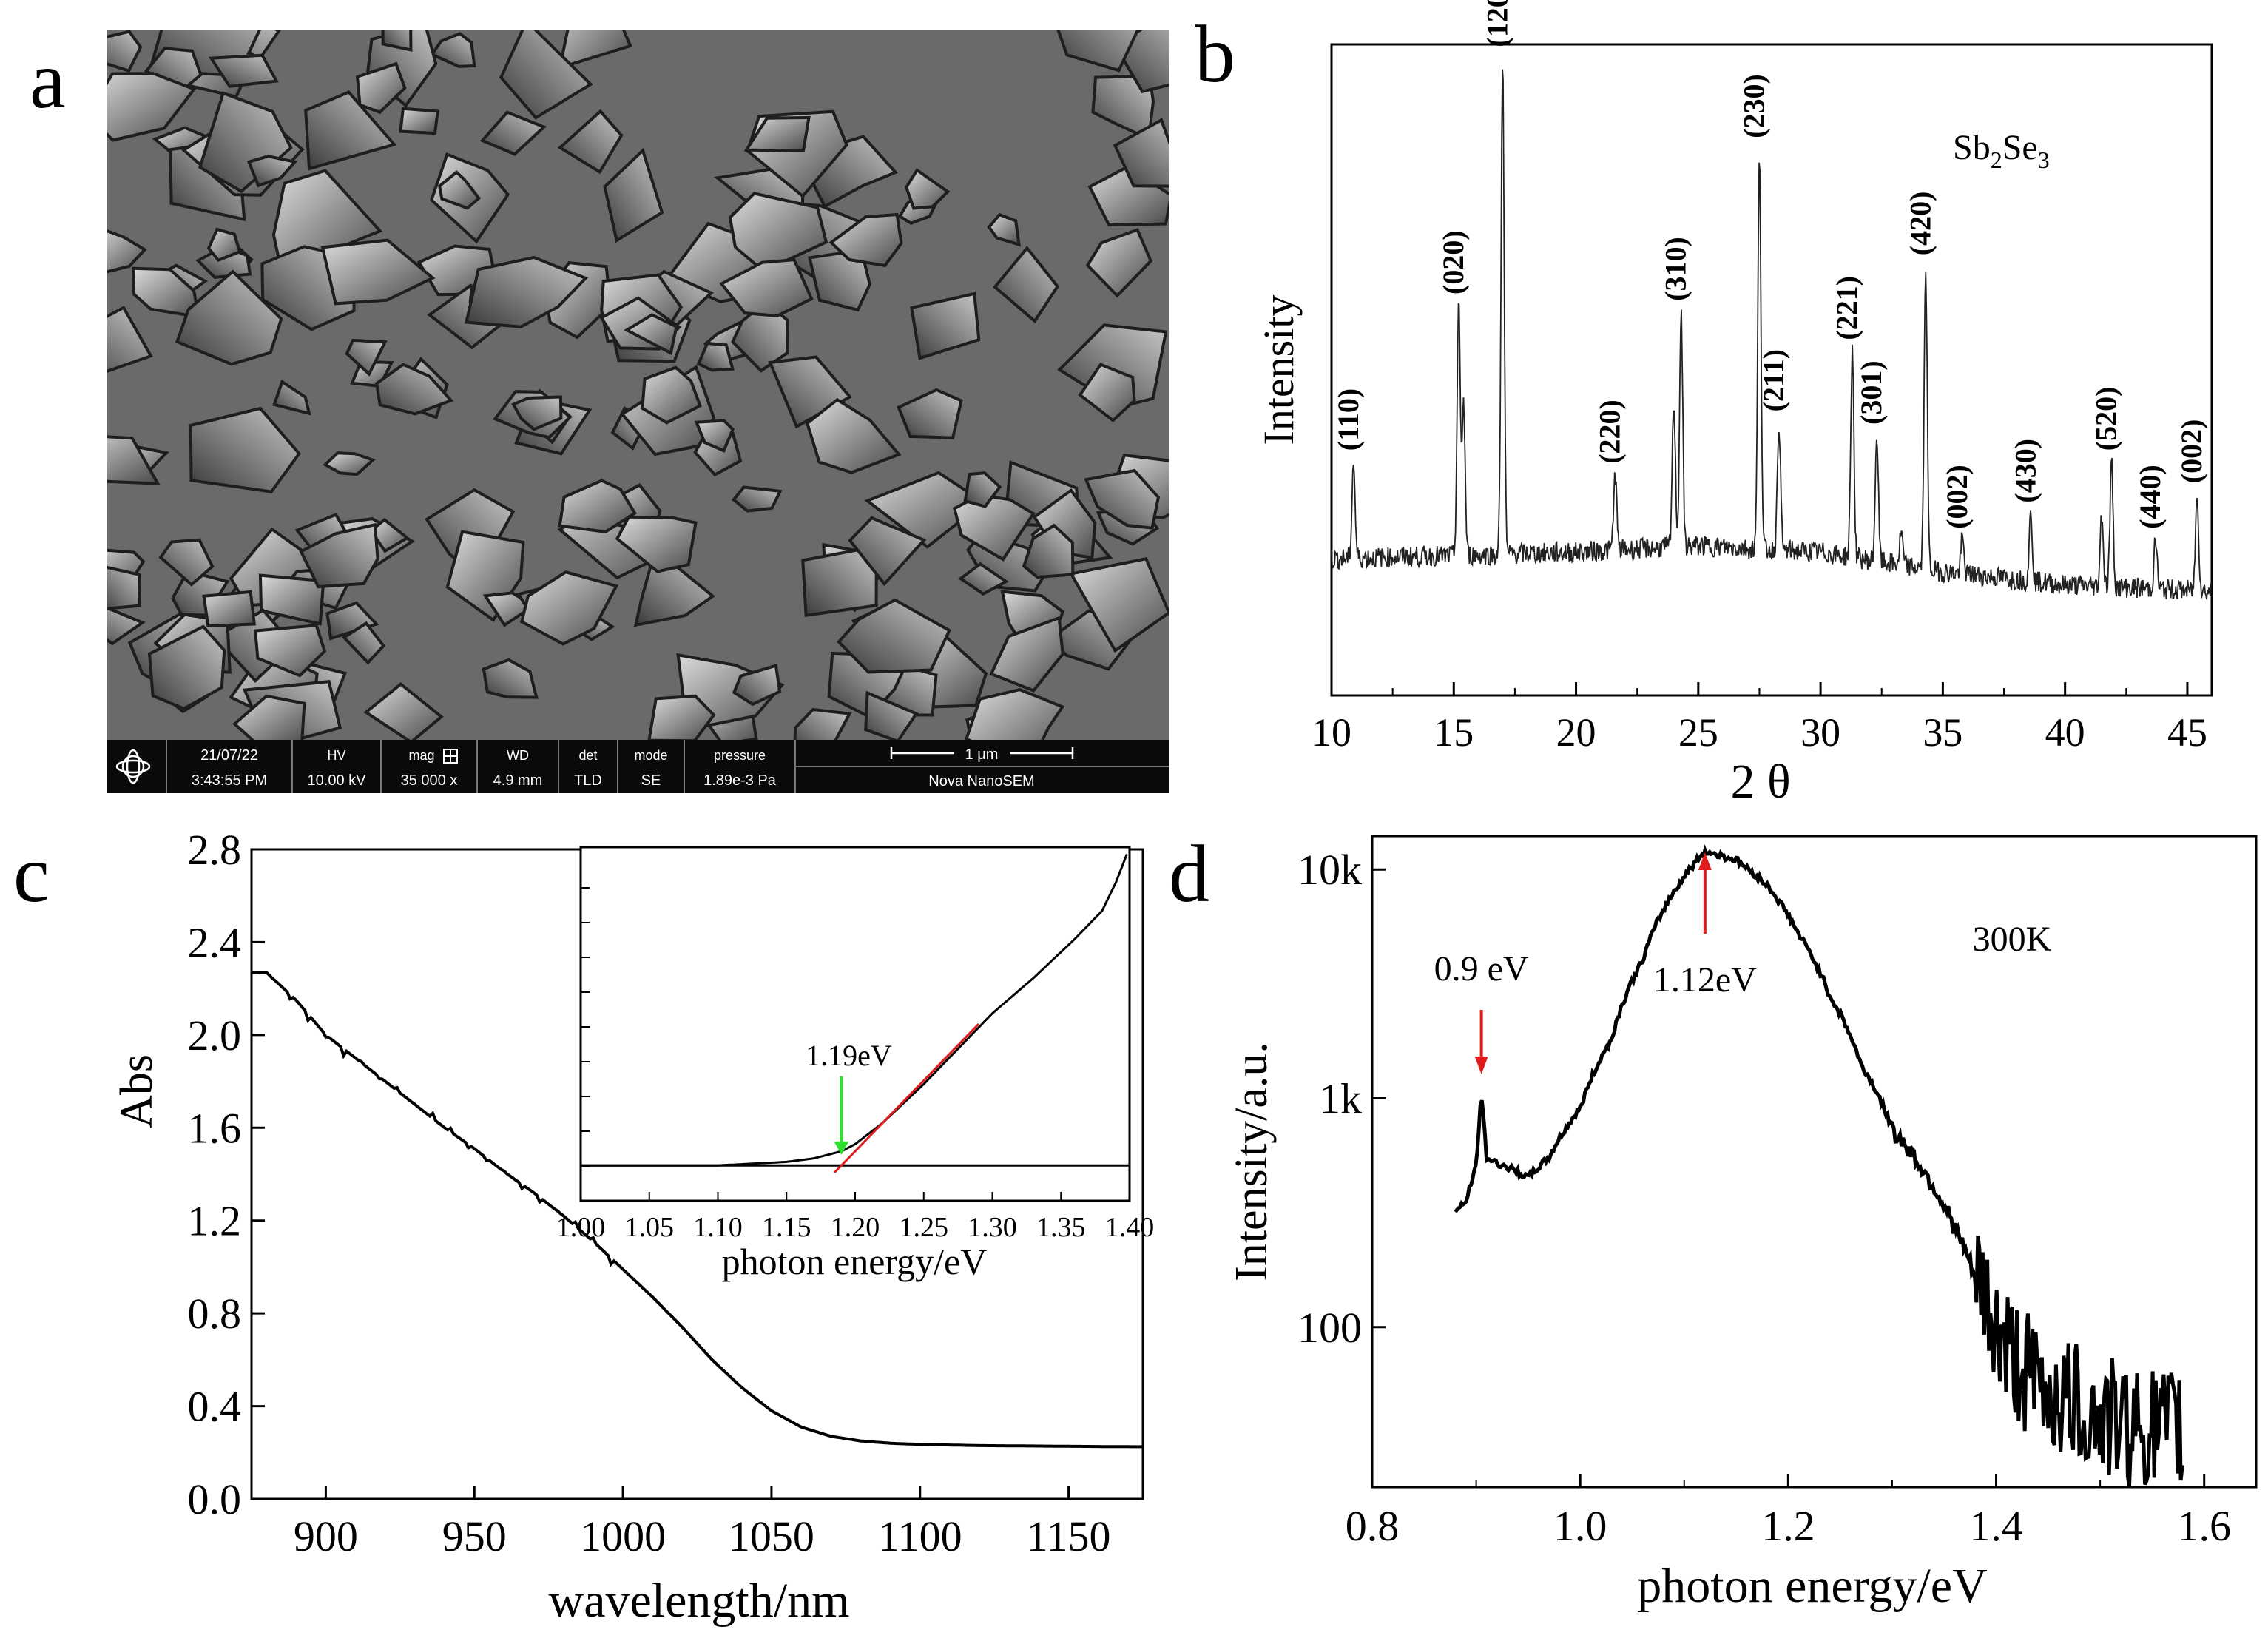 The image size is (2268, 1641). What do you see at coordinates (1481, 968) in the screenshot?
I see `pl-annotation-0.9ev: 0.9 eV` at bounding box center [1481, 968].